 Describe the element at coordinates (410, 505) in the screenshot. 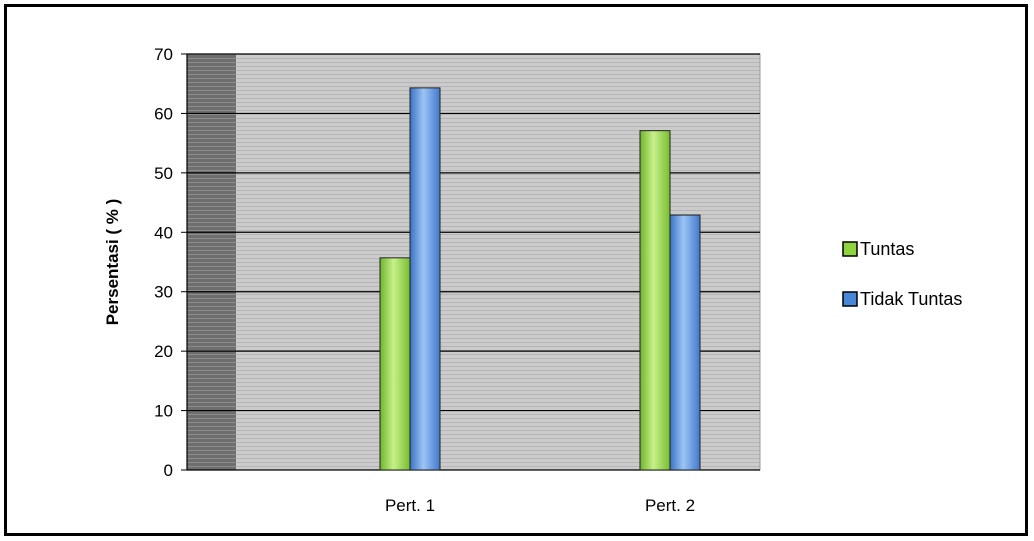

I see `x-tick-label: Pert. 1` at that location.